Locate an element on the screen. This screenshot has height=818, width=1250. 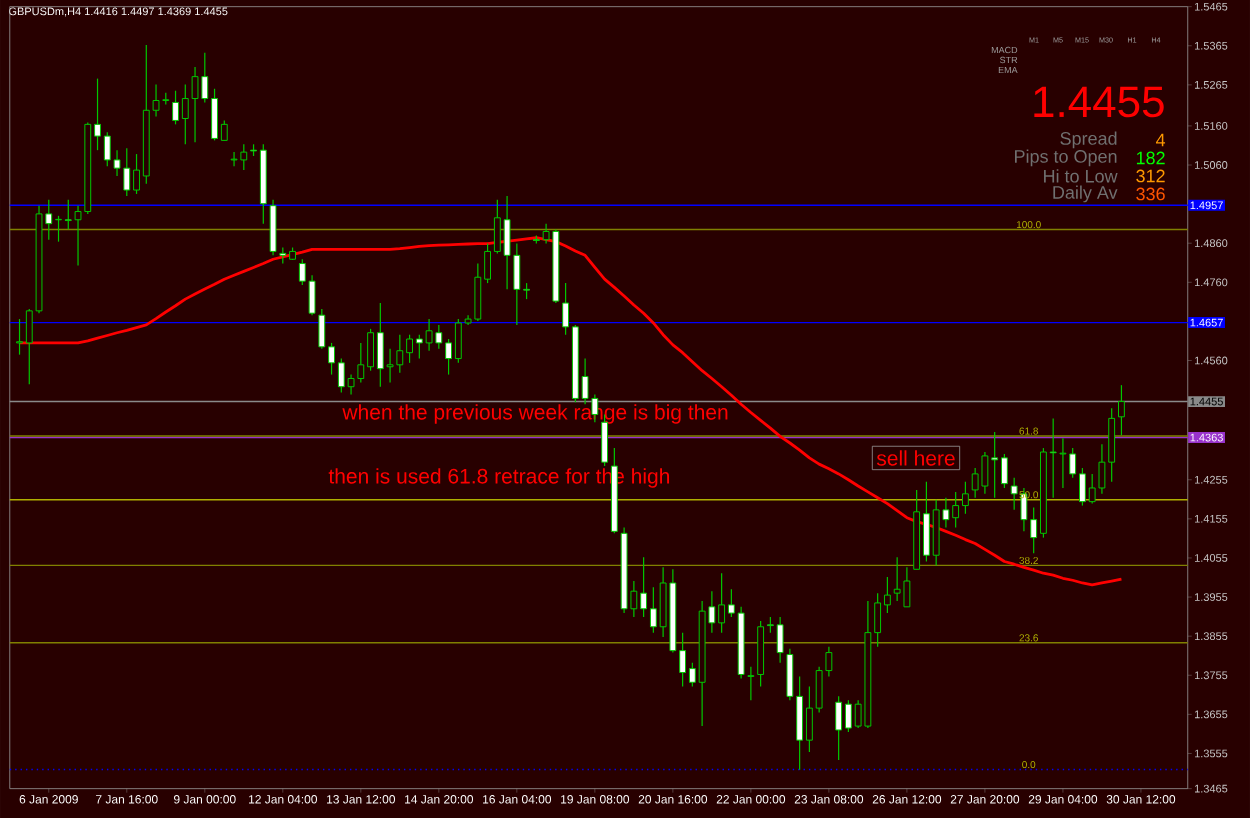
annotation: 336 is located at coordinates (1150, 194).